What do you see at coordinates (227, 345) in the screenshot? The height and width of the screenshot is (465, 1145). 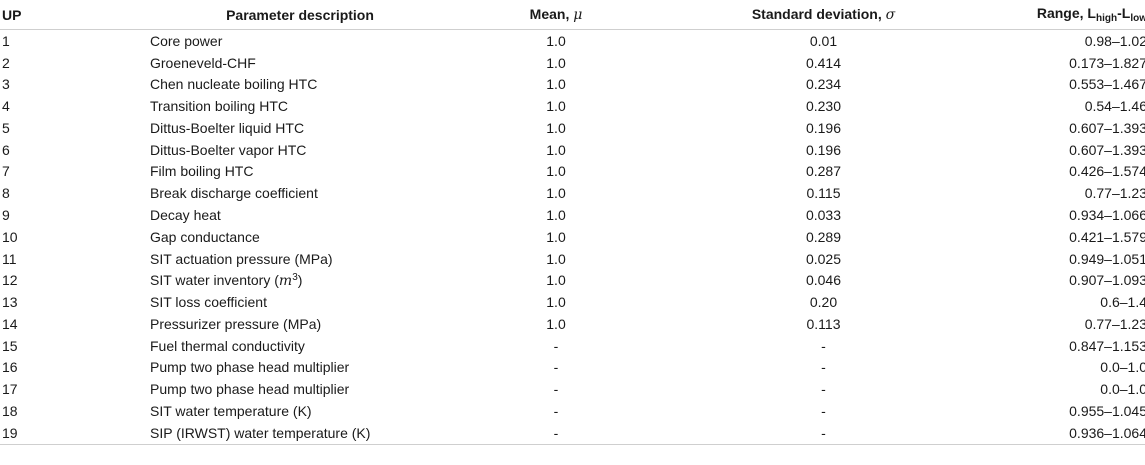 I see `description-text: Fuel thermal conductivity` at bounding box center [227, 345].